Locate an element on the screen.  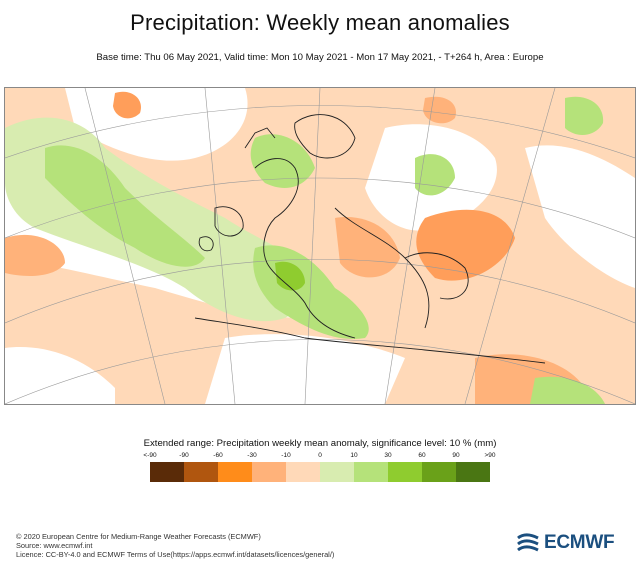
legend-tick-label: -90 is located at coordinates (184, 455).